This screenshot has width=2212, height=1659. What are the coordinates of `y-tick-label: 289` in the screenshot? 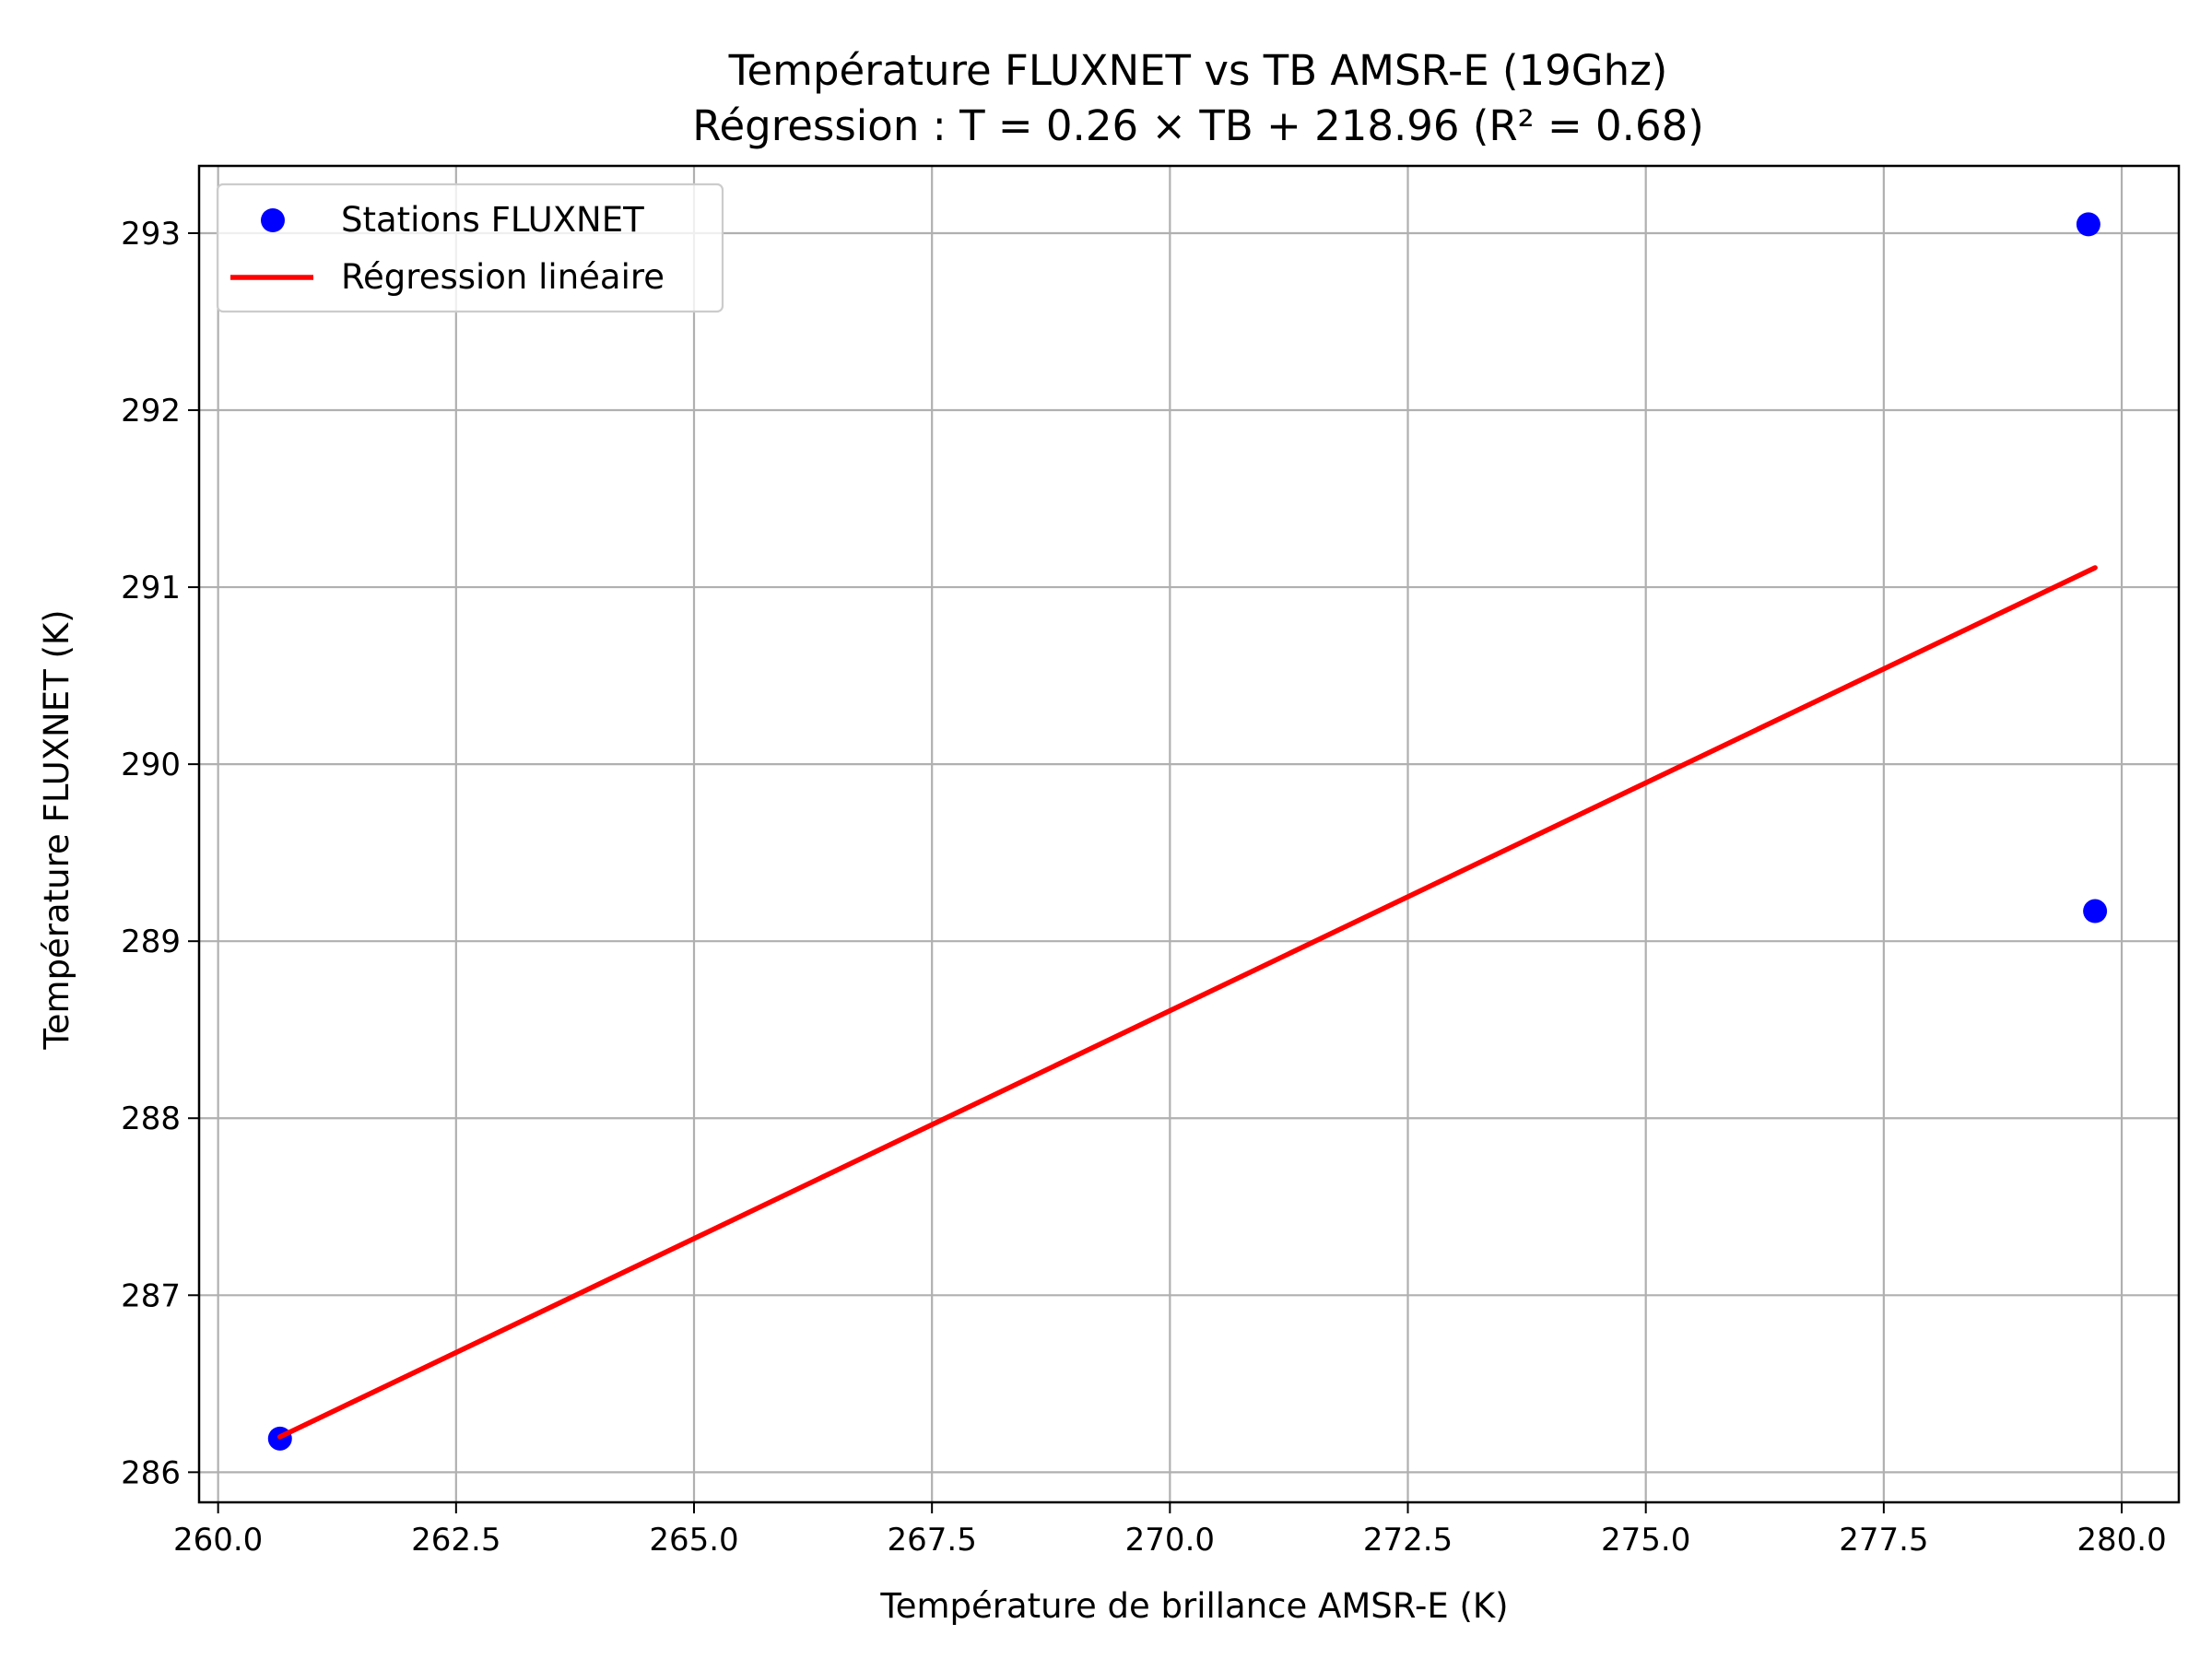 It's located at (151, 942).